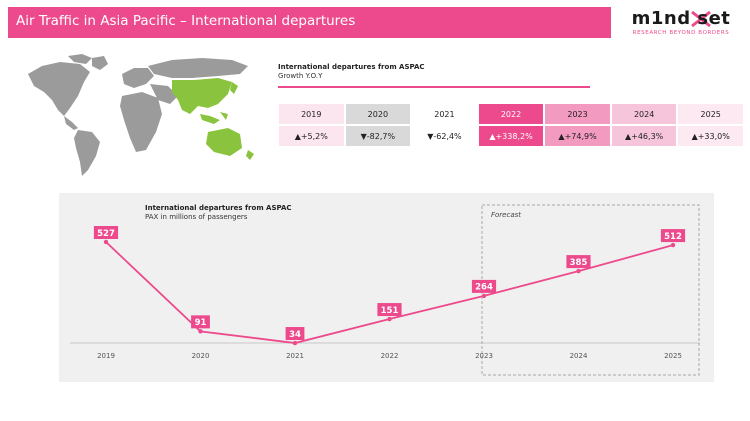 This screenshot has height=421, width=750. What do you see at coordinates (577, 114) in the screenshot?
I see `growth-year-cell: 2023` at bounding box center [577, 114].